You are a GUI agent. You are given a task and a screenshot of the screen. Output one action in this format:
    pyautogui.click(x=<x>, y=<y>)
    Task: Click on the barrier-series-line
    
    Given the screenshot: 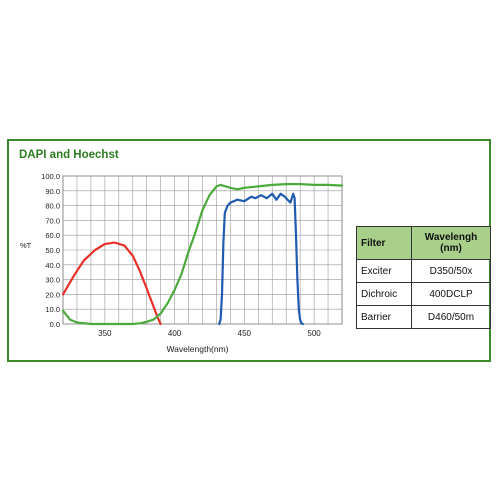 What is the action you would take?
    pyautogui.click(x=261, y=259)
    